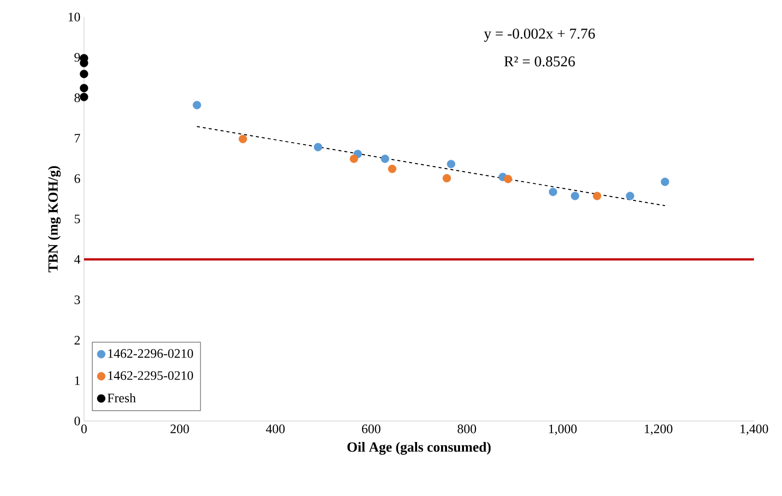  Describe the element at coordinates (54, 219) in the screenshot. I see `y-axis-title: TBN (mg KOH/g)` at that location.